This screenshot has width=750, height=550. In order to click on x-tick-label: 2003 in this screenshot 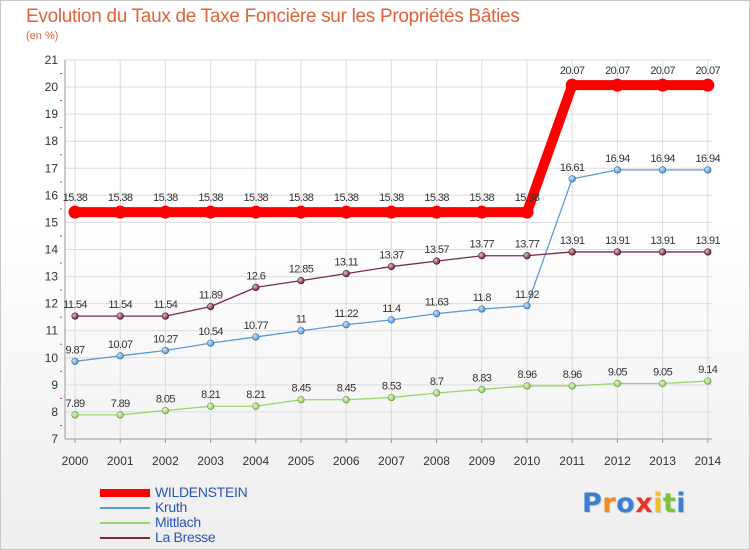, I will do `click(210, 461)`.